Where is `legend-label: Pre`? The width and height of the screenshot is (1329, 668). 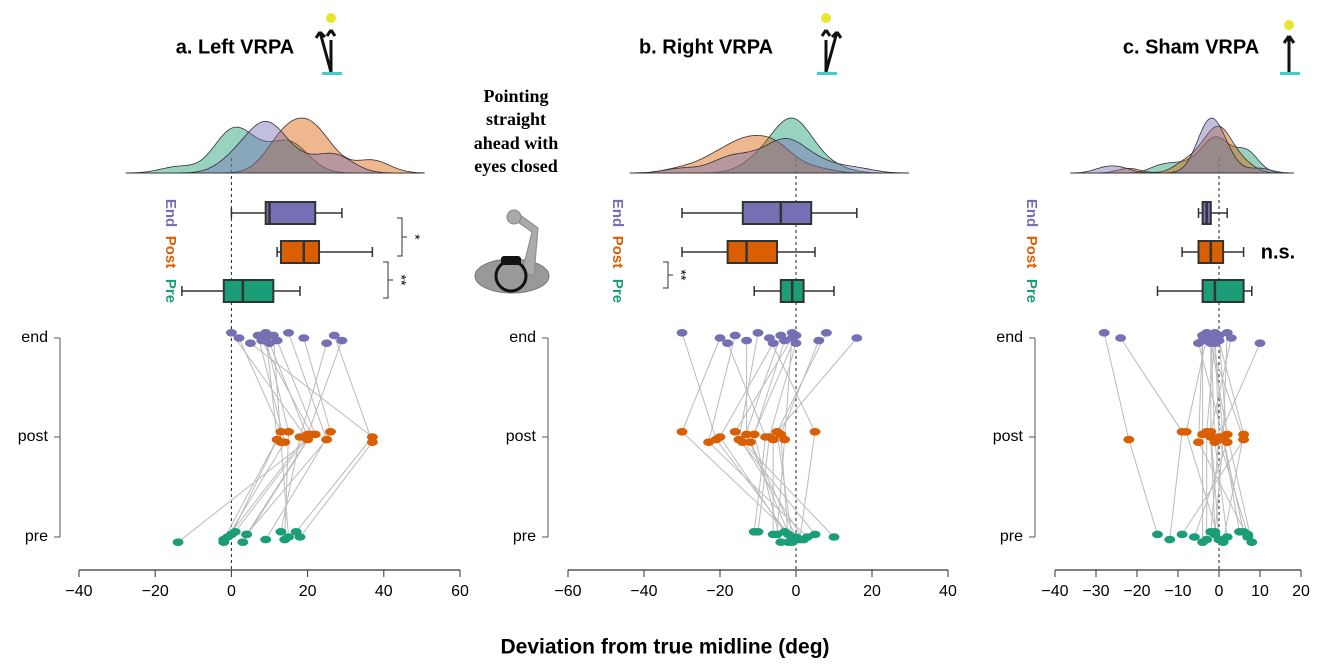
legend-label: Pre is located at coordinates (170, 291).